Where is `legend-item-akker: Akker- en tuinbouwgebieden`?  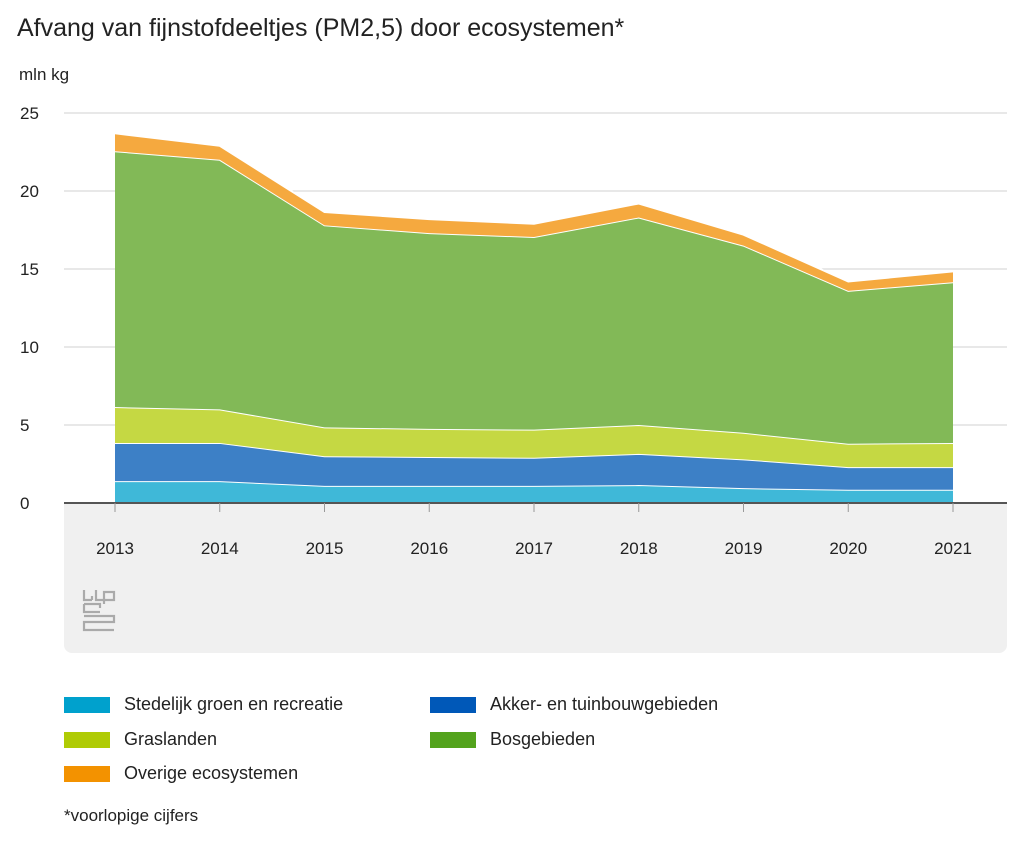
legend-item-akker: Akker- en tuinbouwgebieden is located at coordinates (574, 704).